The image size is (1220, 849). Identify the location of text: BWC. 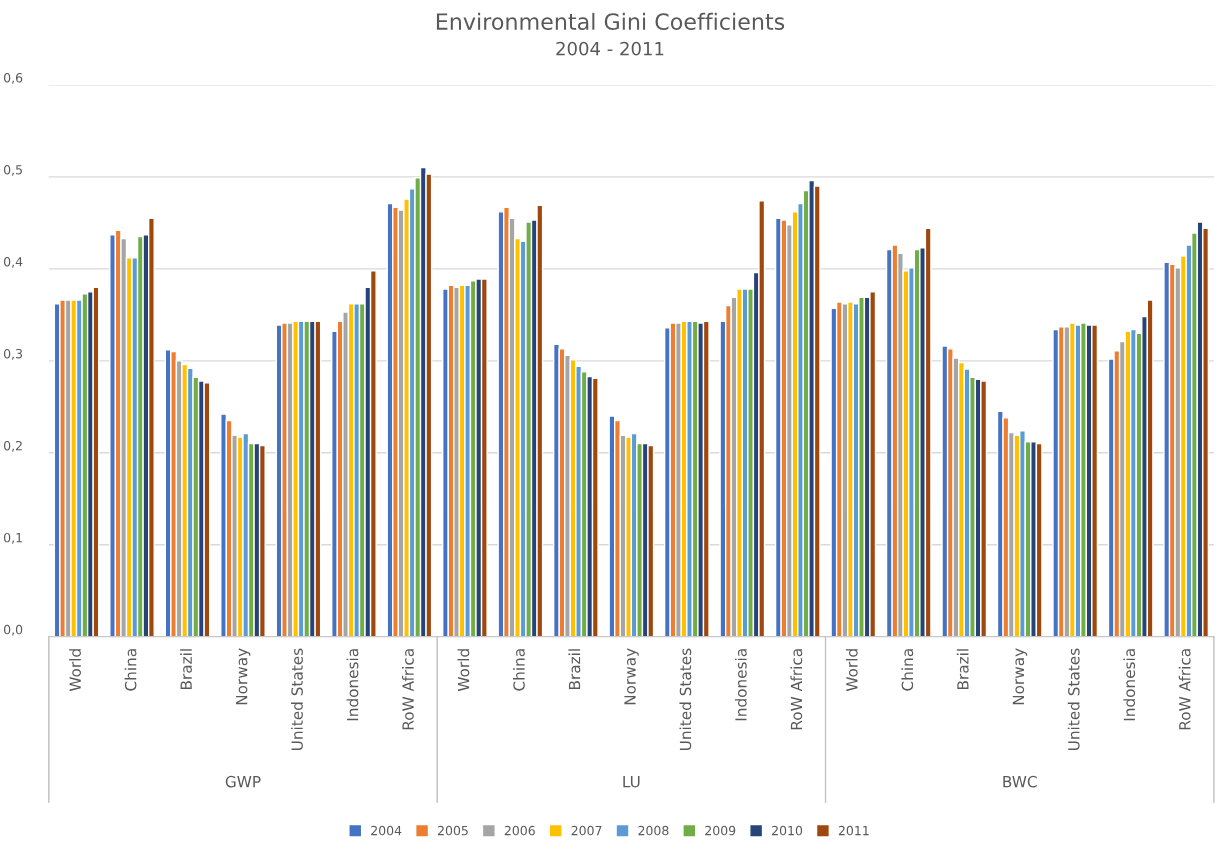
(1020, 781).